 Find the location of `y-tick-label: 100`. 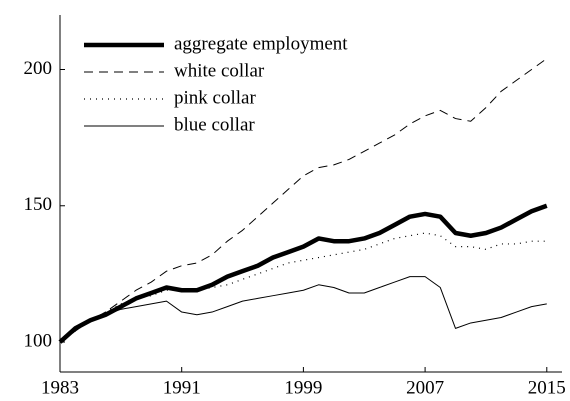

y-tick-label: 100 is located at coordinates (38, 340).